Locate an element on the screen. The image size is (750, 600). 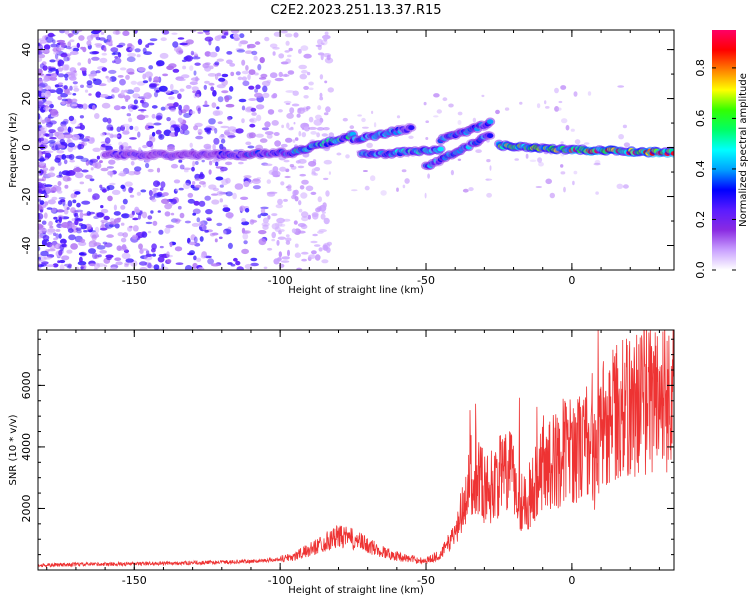
spectrogram-ridge-core is located at coordinates (411, 128).